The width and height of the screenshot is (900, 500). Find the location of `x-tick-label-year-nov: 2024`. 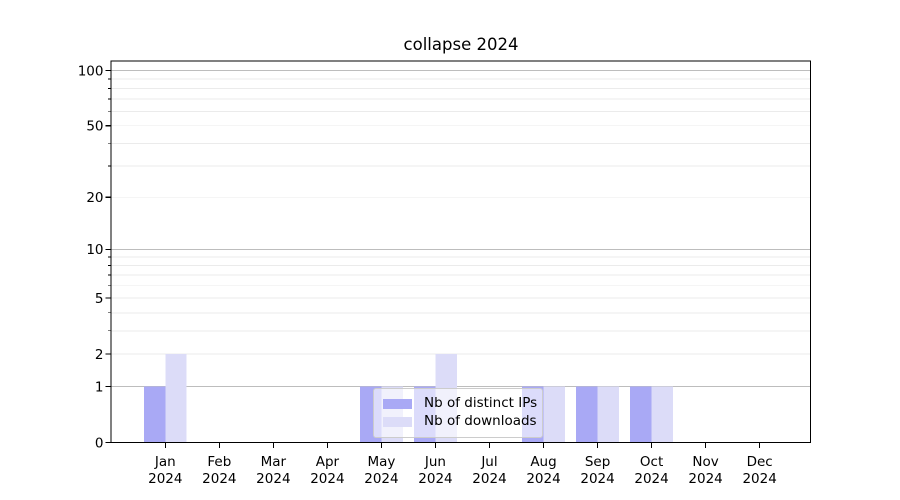

x-tick-label-year-nov: 2024 is located at coordinates (705, 479).